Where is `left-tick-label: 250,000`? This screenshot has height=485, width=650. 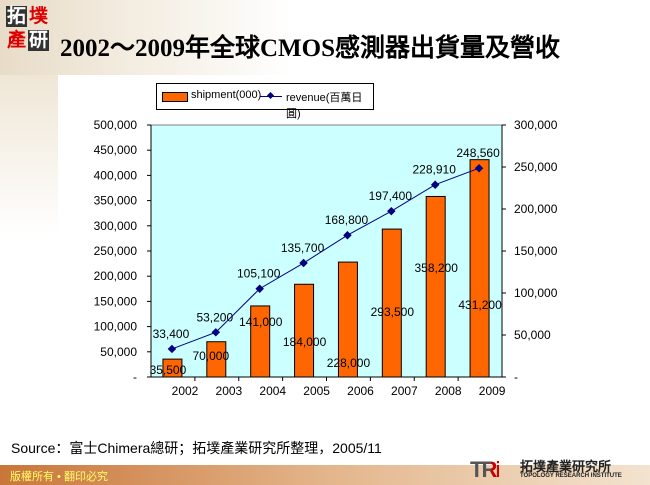 left-tick-label: 250,000 is located at coordinates (116, 251).